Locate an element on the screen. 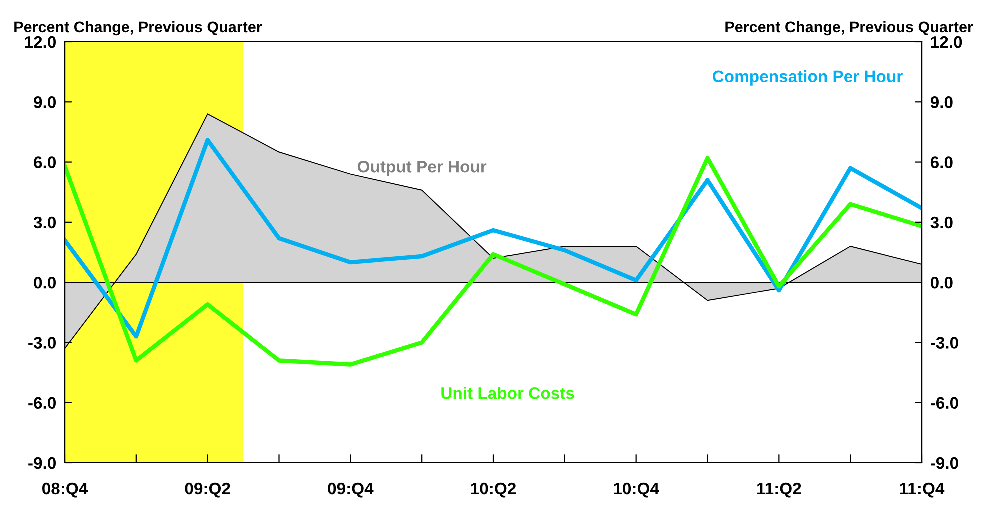  x-tick-label: 10:Q4 is located at coordinates (637, 490).